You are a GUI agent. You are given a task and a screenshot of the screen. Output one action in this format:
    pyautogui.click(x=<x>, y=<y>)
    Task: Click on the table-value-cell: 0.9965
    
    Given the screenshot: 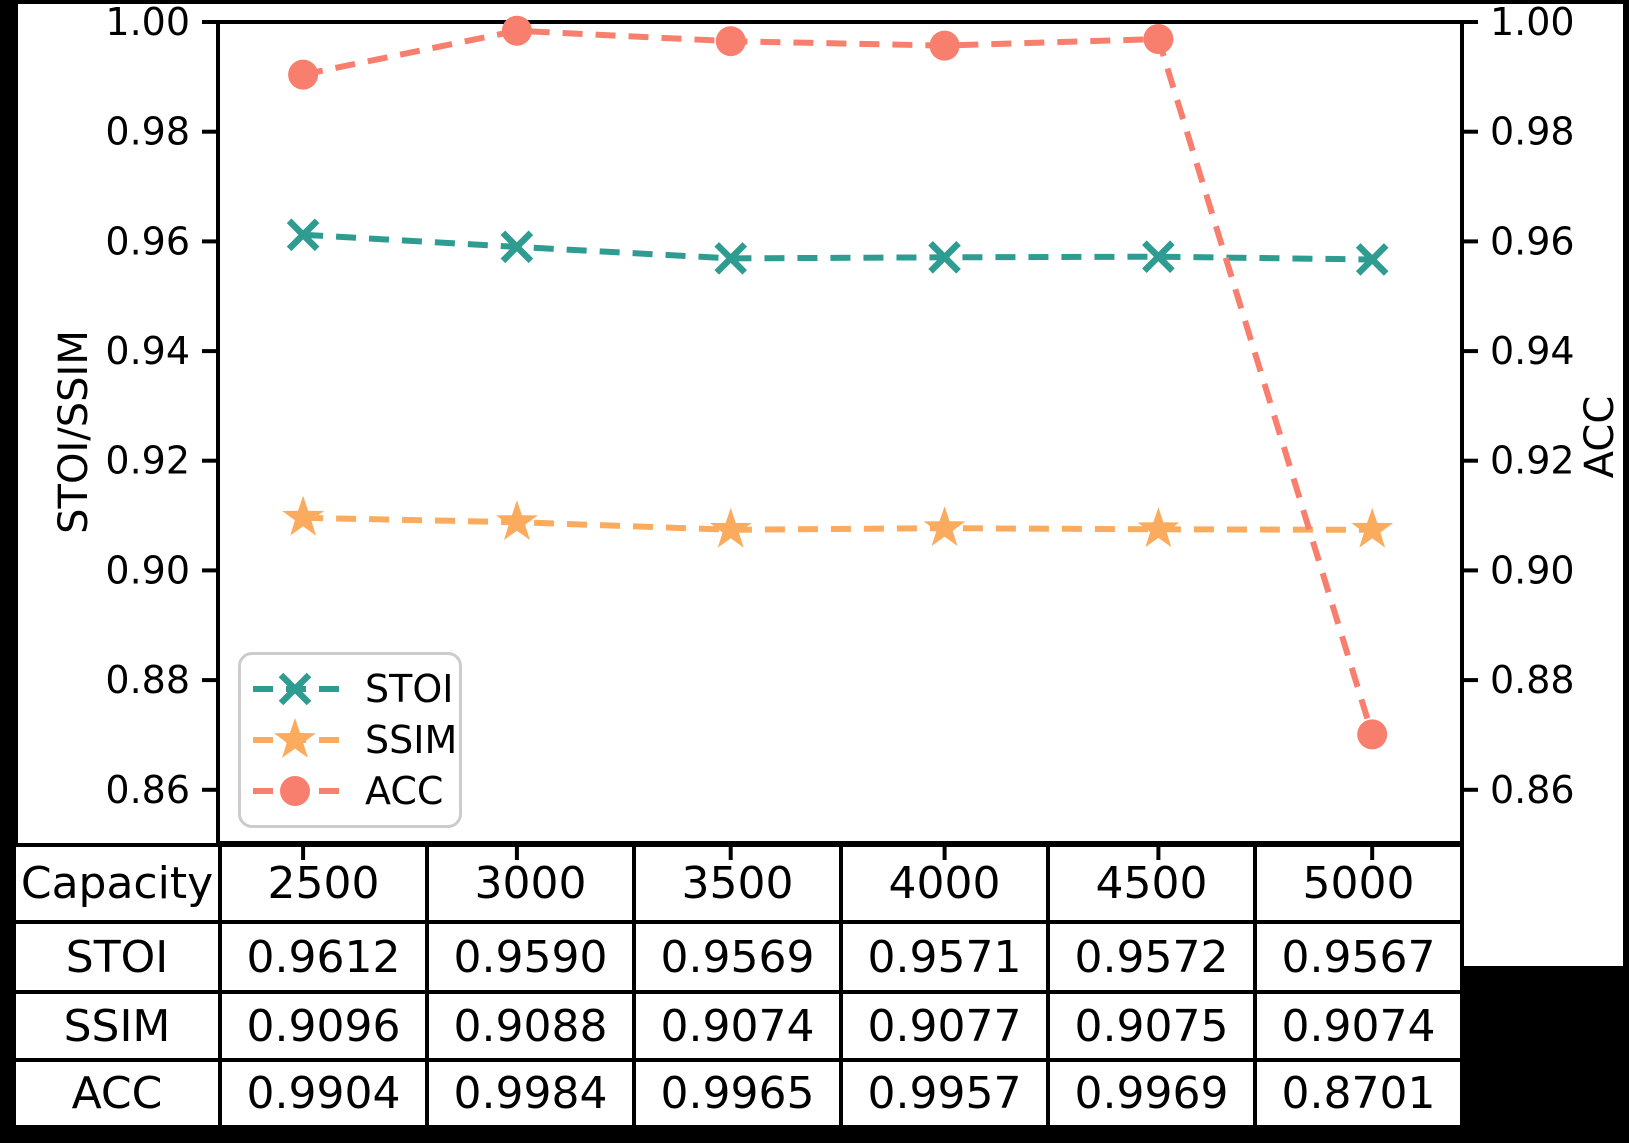 What is the action you would take?
    pyautogui.click(x=737, y=1093)
    